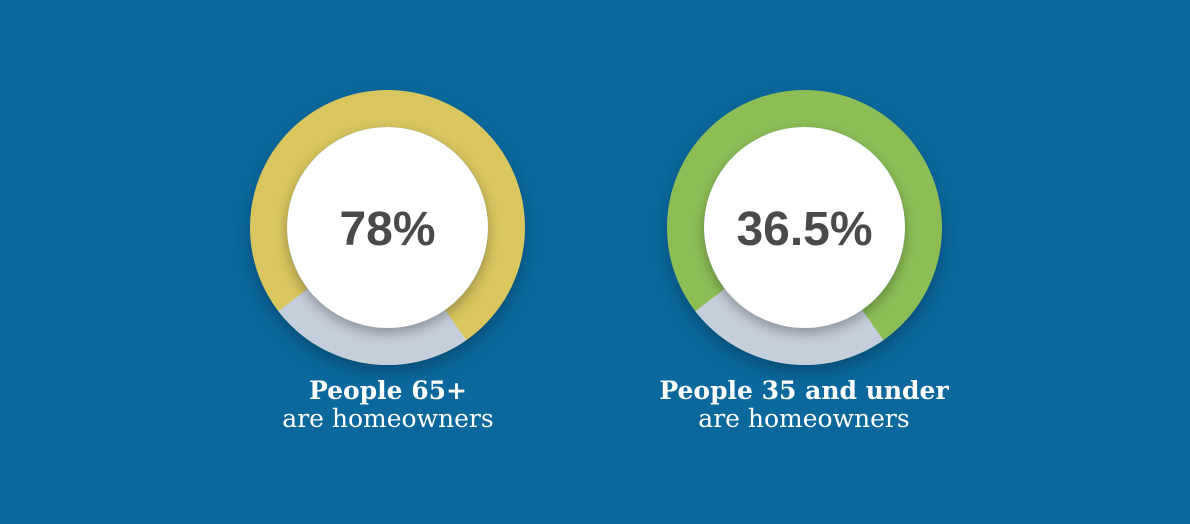 This screenshot has width=1190, height=524. I want to click on donut-value-label: 36.5%, so click(804, 229).